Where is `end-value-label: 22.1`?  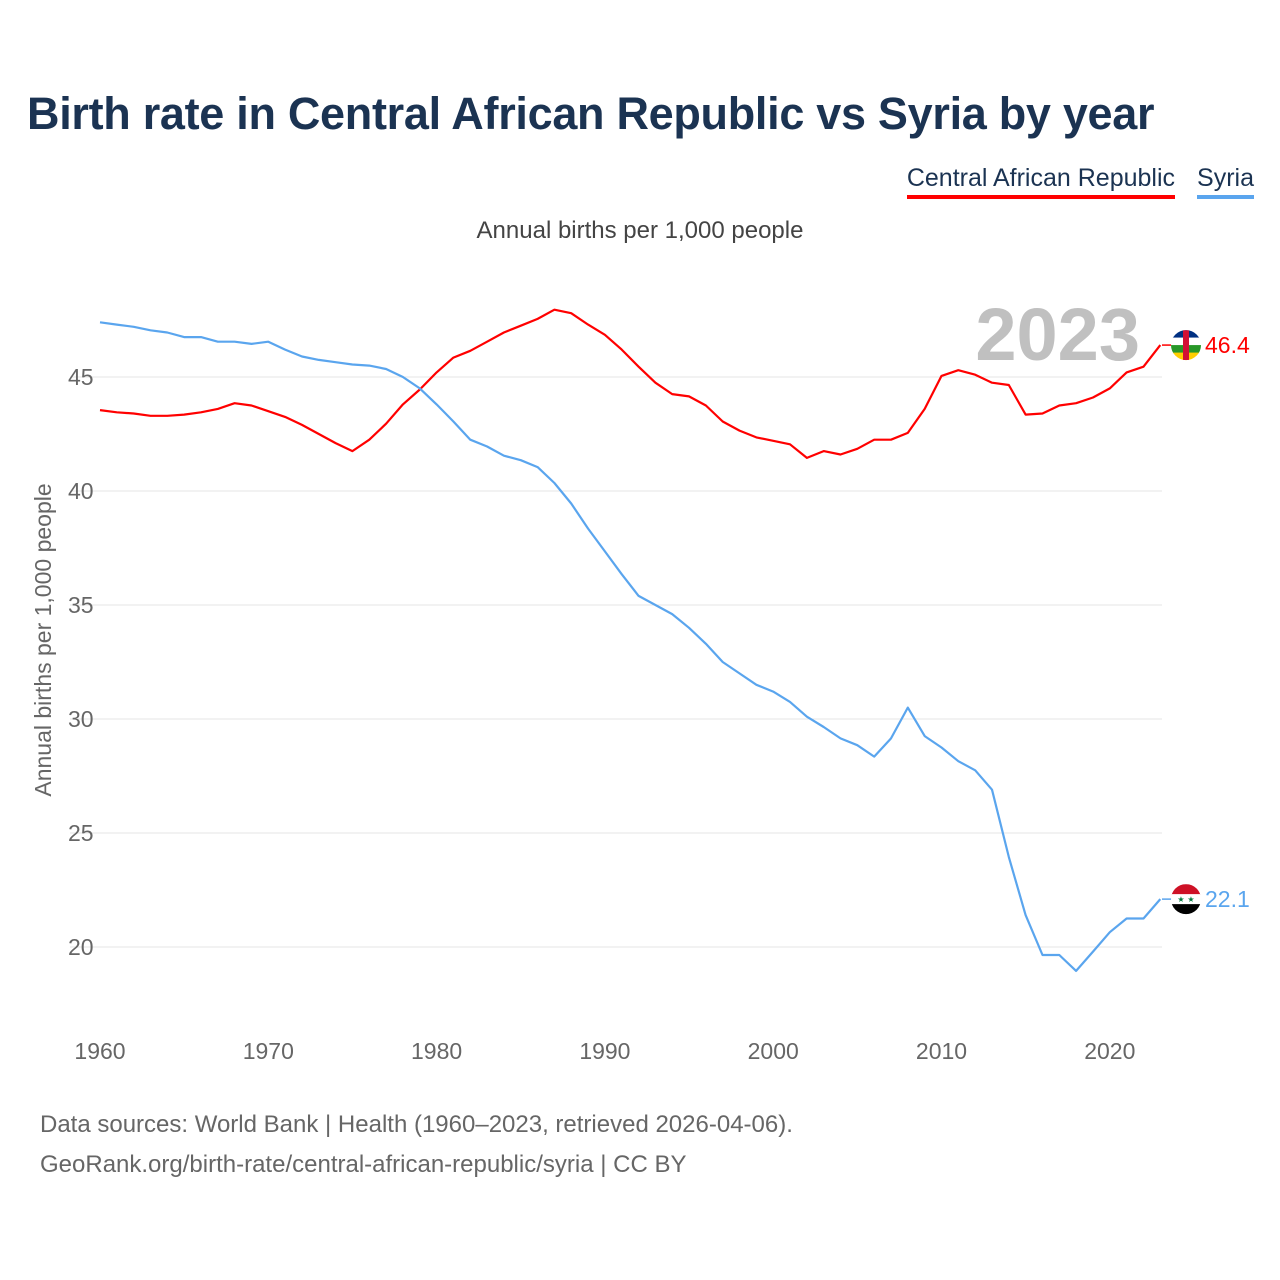 end-value-label: 22.1 is located at coordinates (1227, 899).